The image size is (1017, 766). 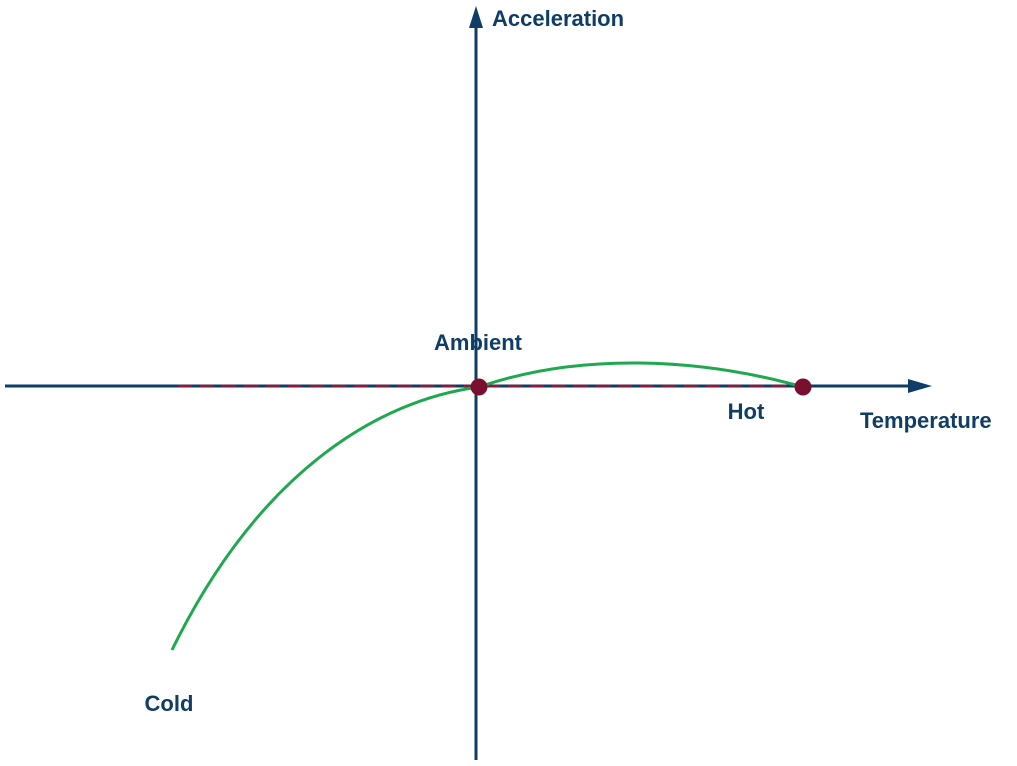 I want to click on point-label: Ambient, so click(x=478, y=342).